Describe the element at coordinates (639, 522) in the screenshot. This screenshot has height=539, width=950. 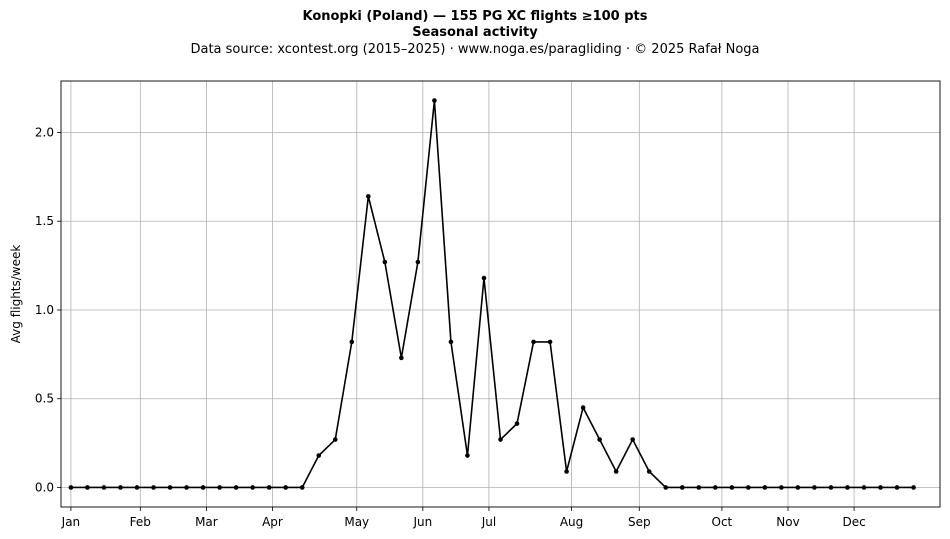
I see `x-tick-label: Sep` at that location.